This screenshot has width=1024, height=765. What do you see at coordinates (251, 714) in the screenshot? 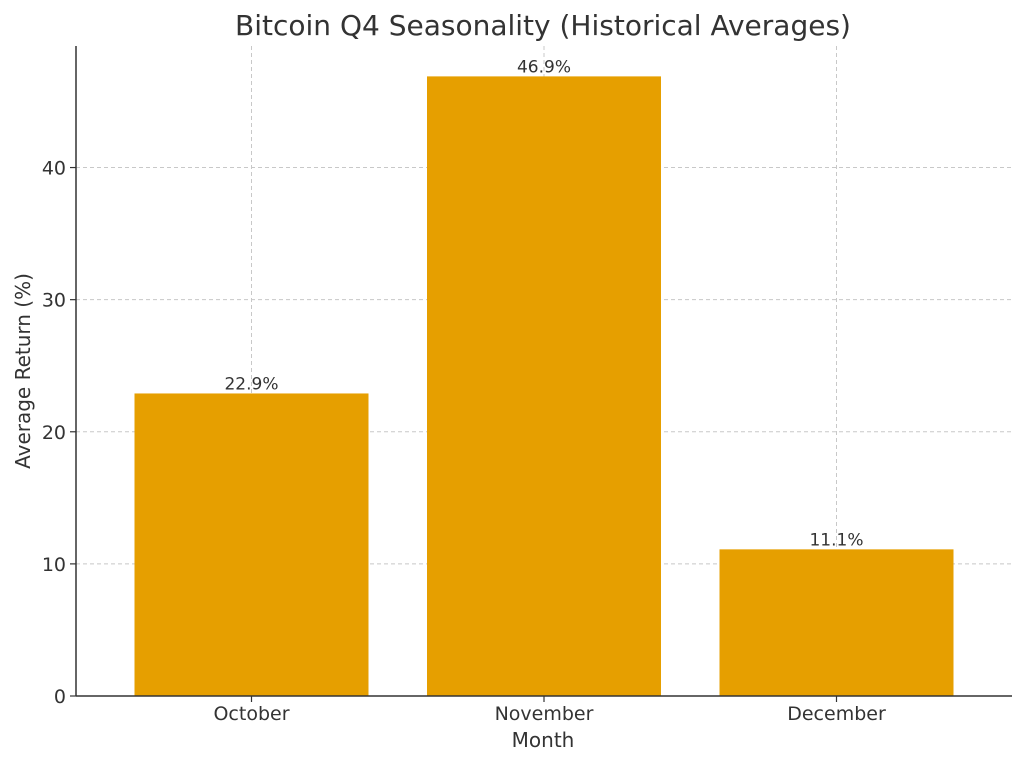
I see `x-tick-label-october: October` at bounding box center [251, 714].